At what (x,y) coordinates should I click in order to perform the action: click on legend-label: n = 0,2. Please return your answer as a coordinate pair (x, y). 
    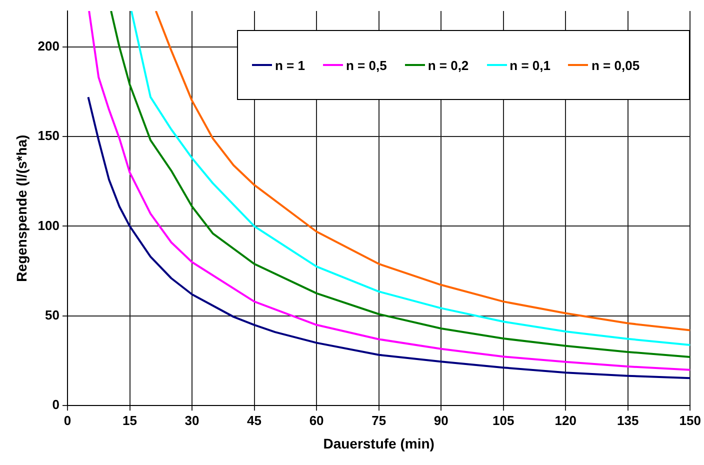
    Looking at the image, I should click on (448, 65).